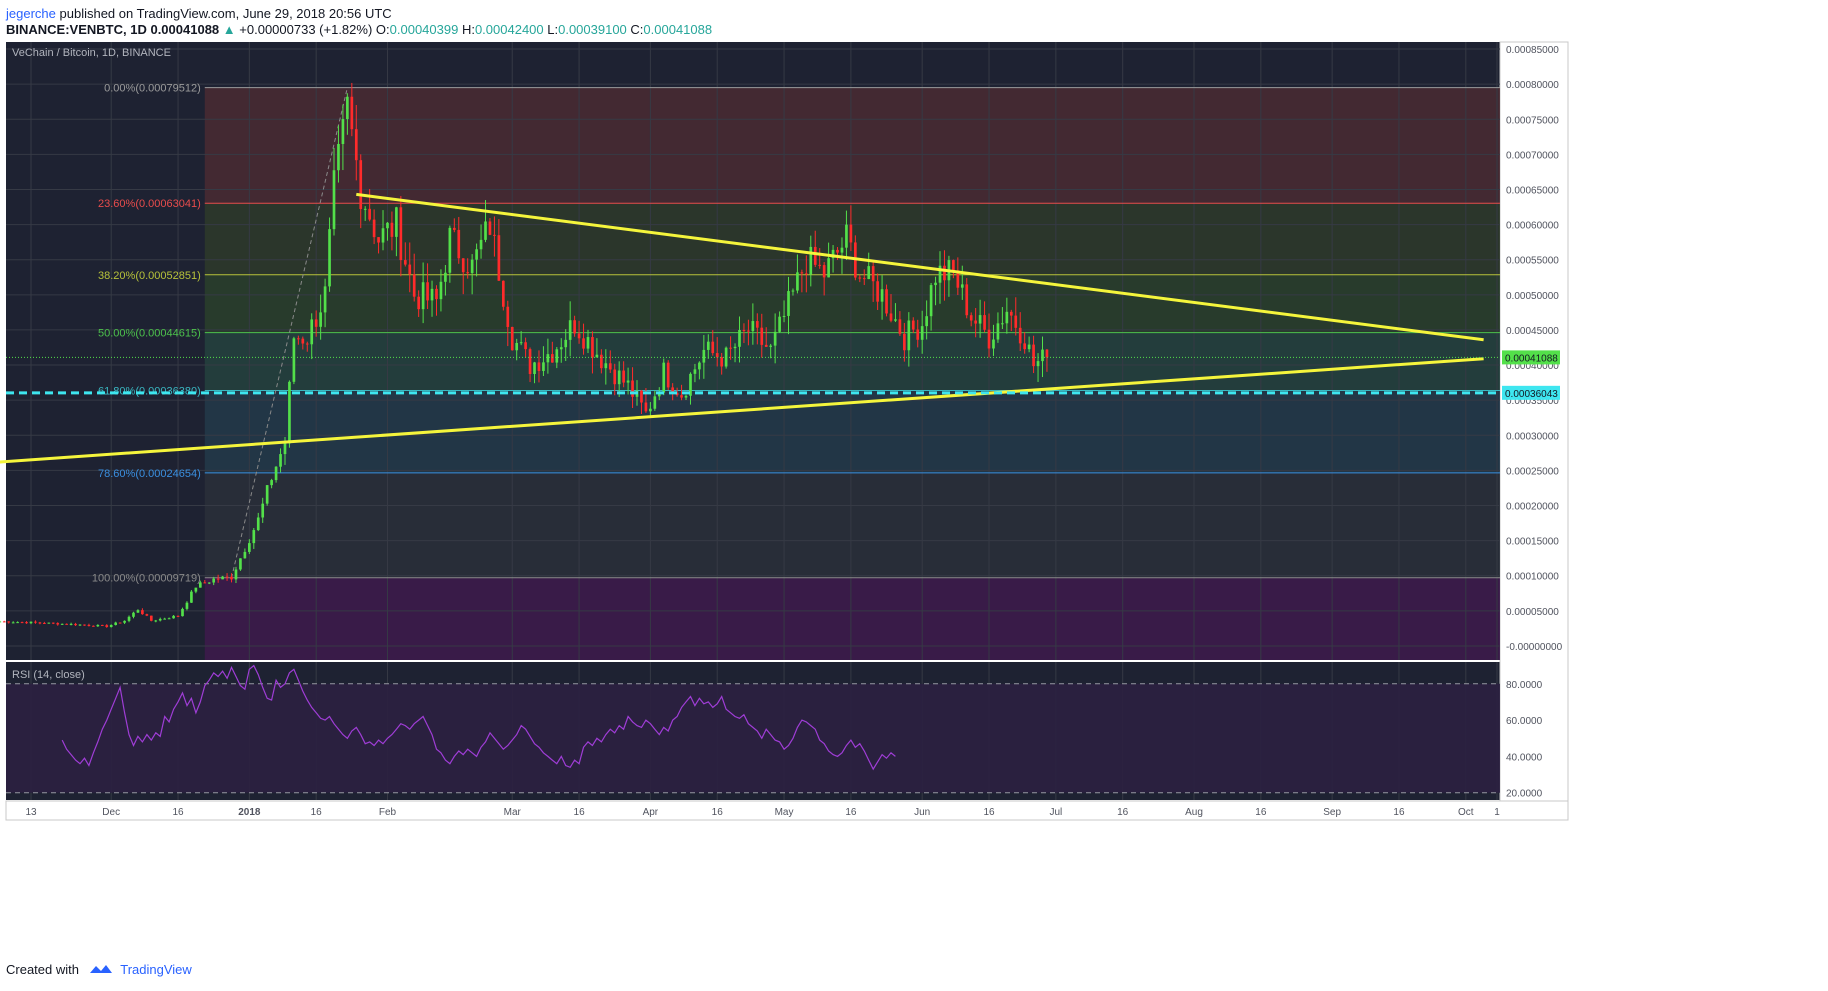 The height and width of the screenshot is (991, 1828). What do you see at coordinates (185, 29) in the screenshot?
I see `last-price: 0.00041088` at bounding box center [185, 29].